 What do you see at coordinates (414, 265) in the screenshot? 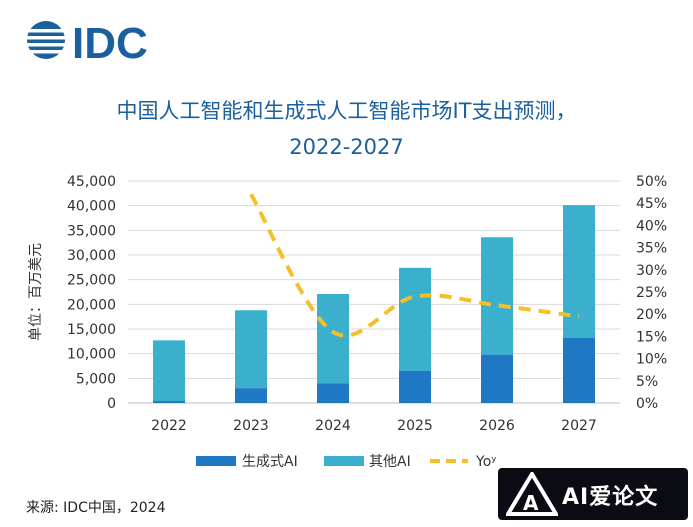
I see `yoy-line` at bounding box center [414, 265].